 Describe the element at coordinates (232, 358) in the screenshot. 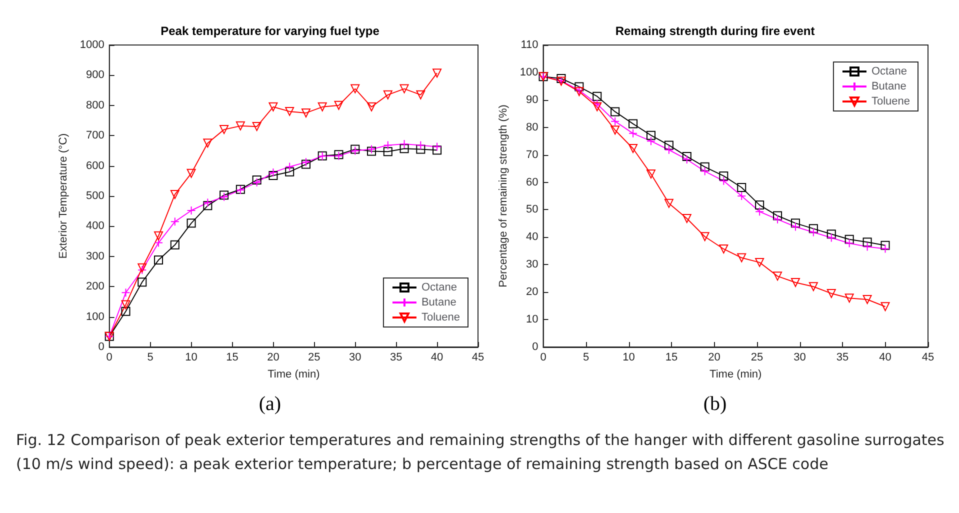

I see `x-tick-label: 15` at that location.